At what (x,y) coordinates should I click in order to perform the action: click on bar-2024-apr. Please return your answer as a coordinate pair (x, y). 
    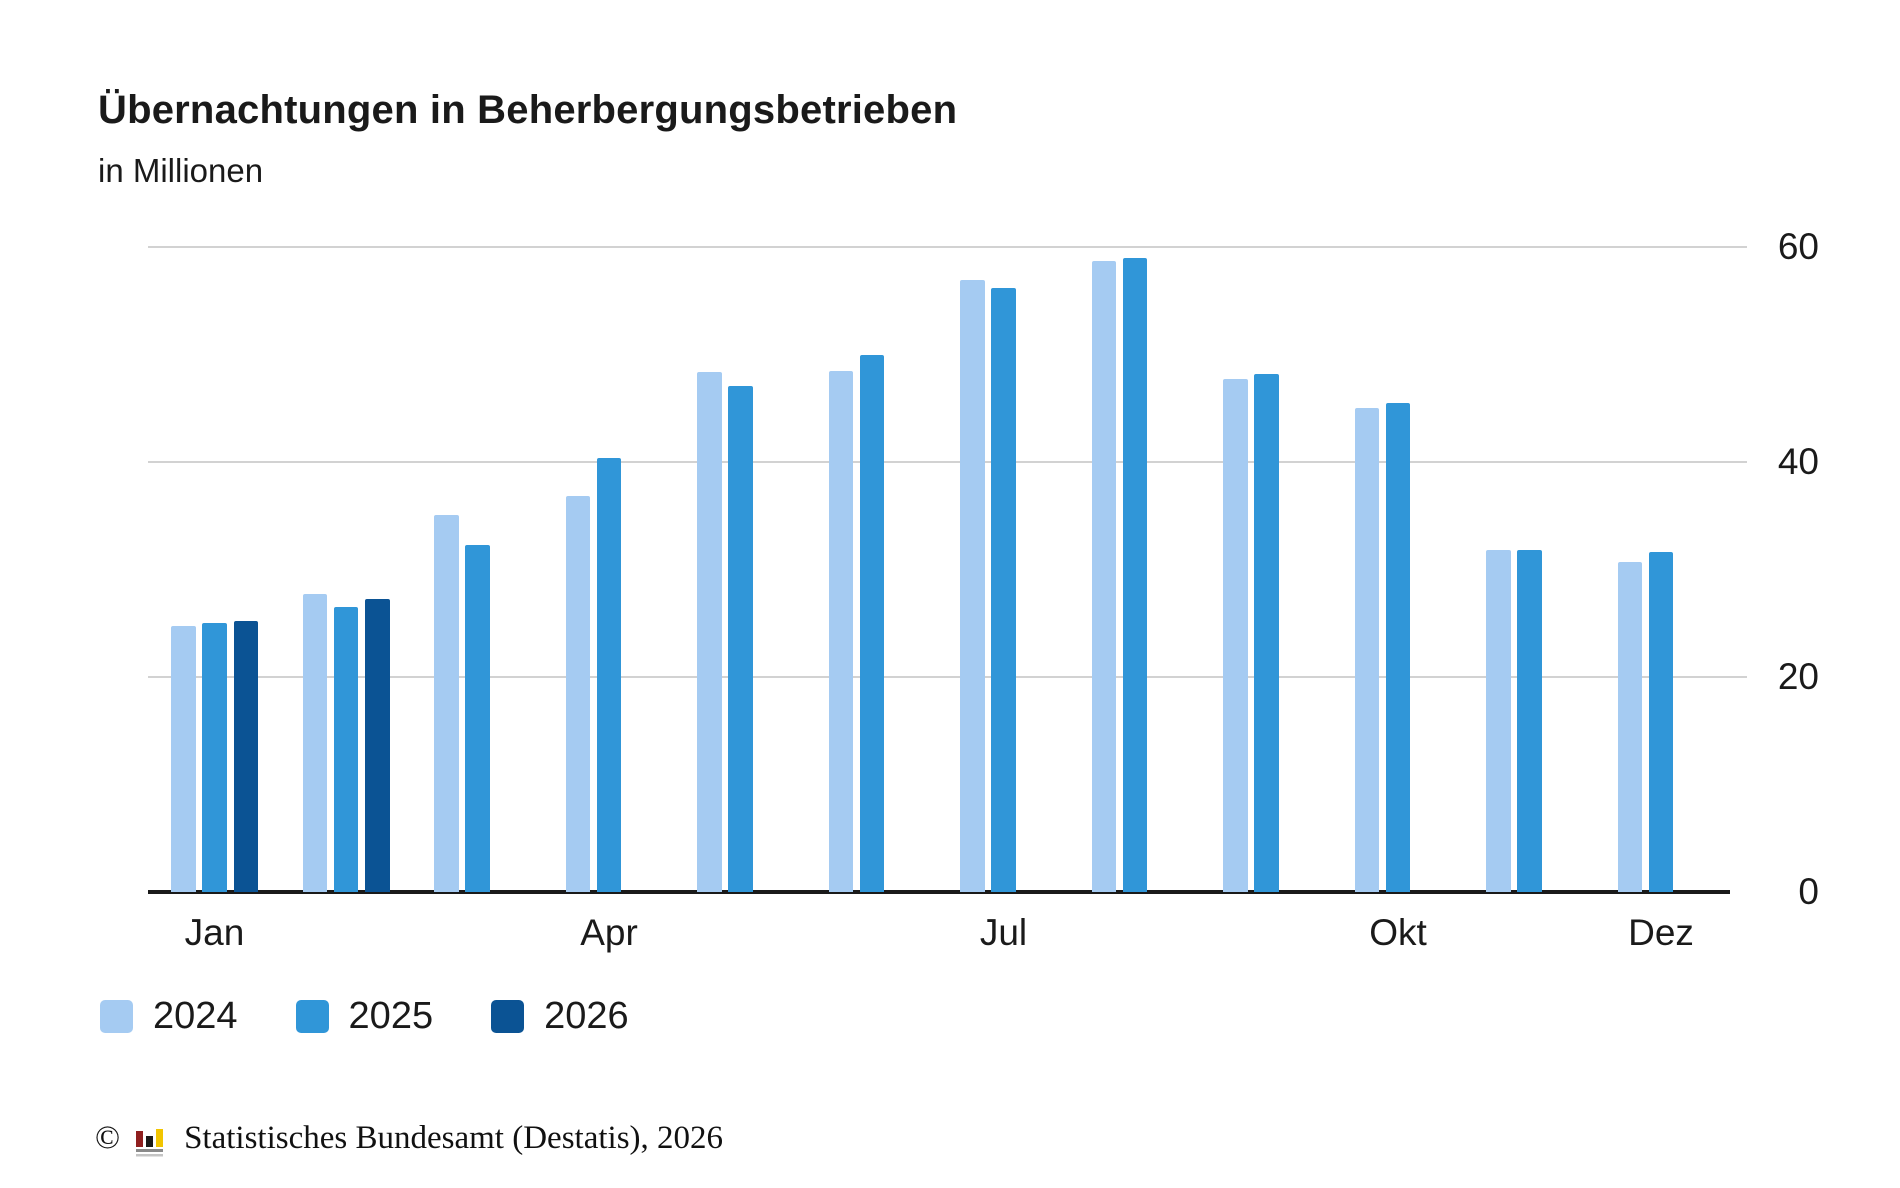
    Looking at the image, I should click on (577, 694).